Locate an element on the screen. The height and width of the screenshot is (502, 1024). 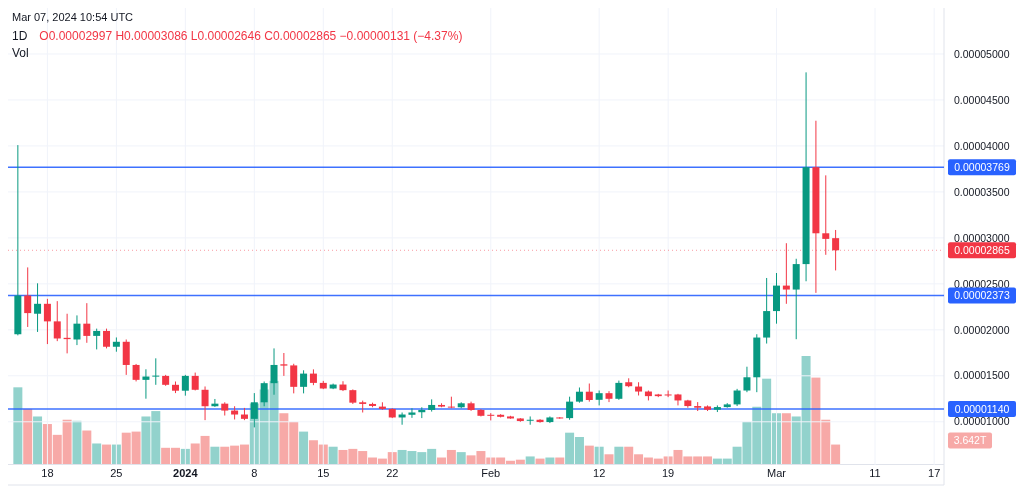
chart-title: Vol is located at coordinates (20, 53).